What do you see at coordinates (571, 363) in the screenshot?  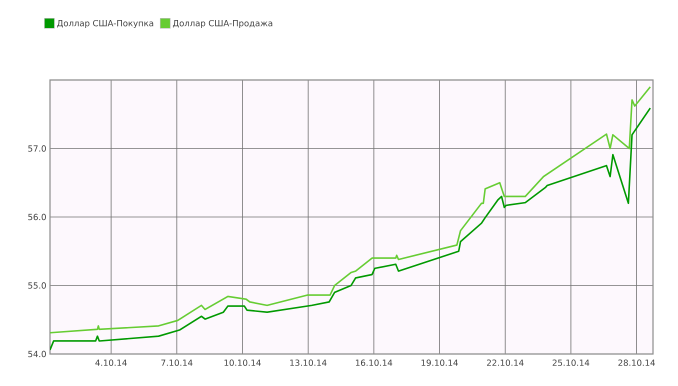 I see `x-tick-label: 25.10.14` at bounding box center [571, 363].